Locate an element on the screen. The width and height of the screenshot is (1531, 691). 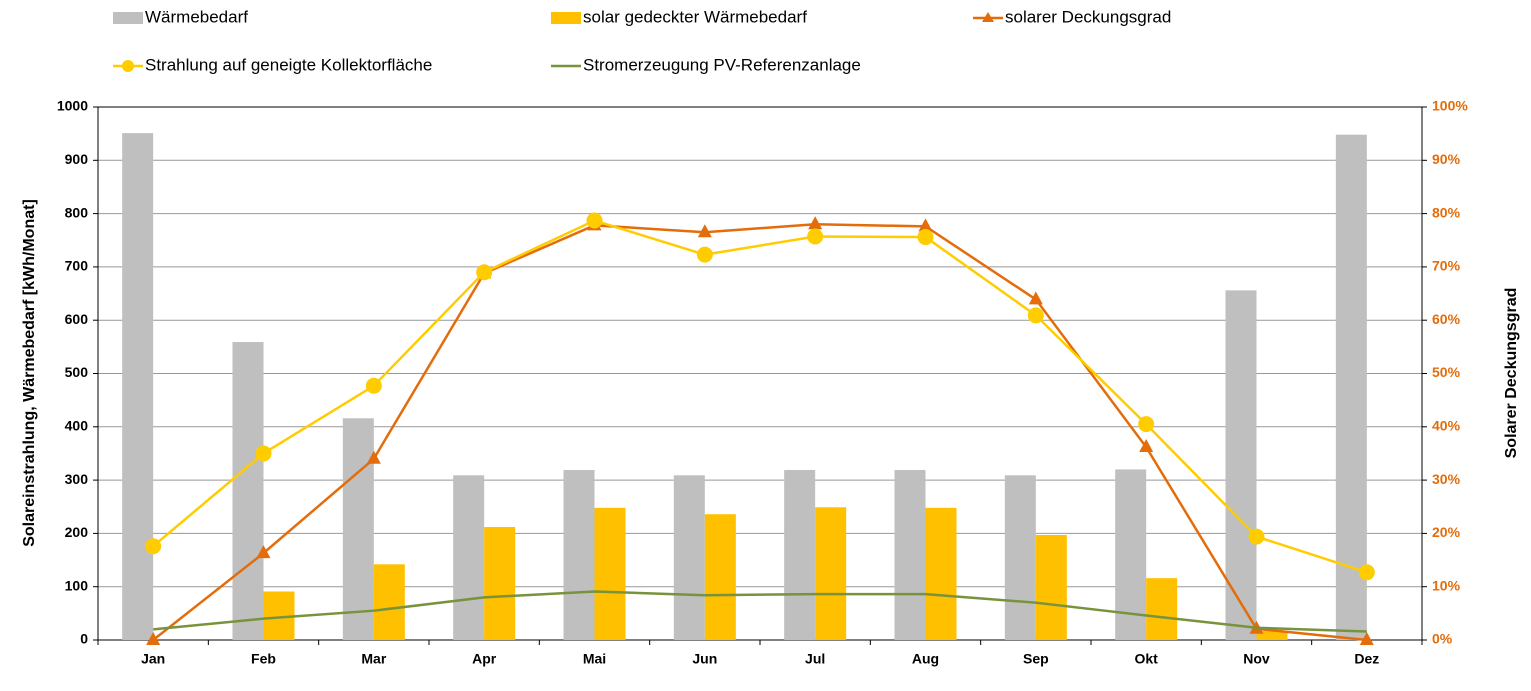
y-tick-label: 600 is located at coordinates (77, 319).